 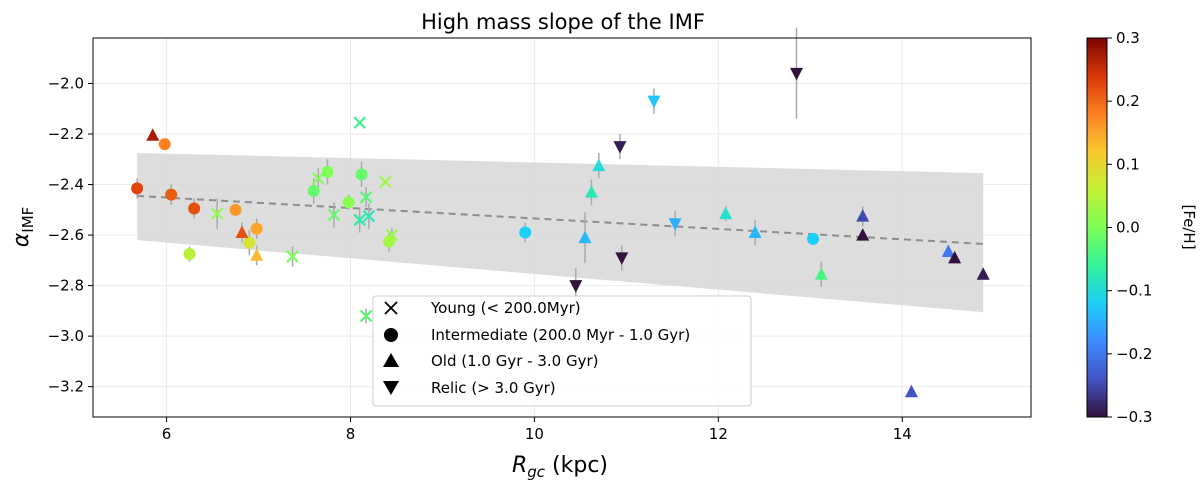 What do you see at coordinates (28, 220) in the screenshot?
I see `y-axis-label-sub: IMF` at bounding box center [28, 220].